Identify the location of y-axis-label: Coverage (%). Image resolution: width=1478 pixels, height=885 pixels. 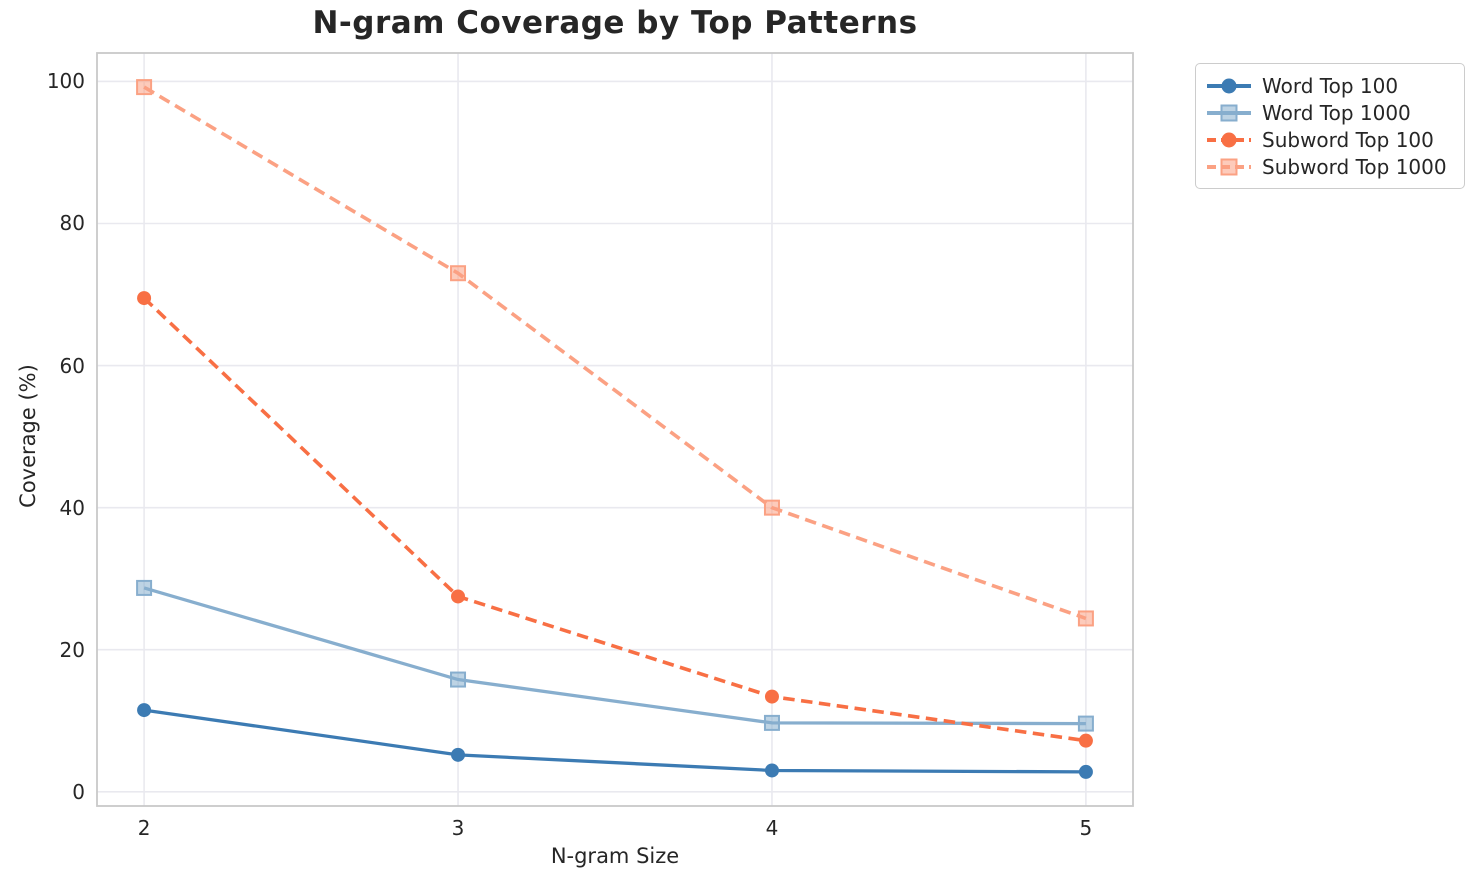
(28, 436).